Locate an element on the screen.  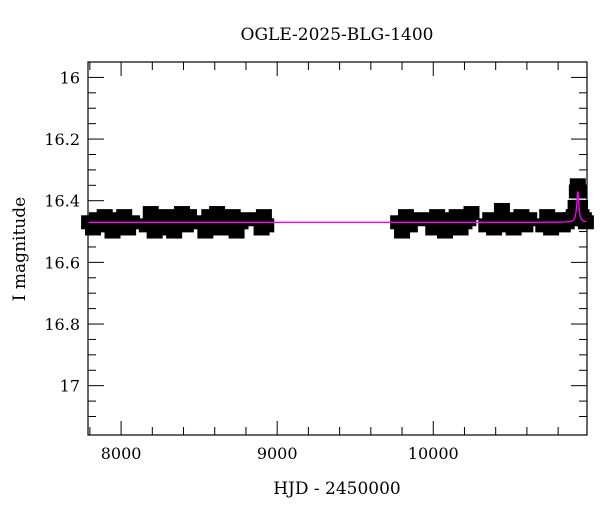
y-tick-label: 16.4 is located at coordinates (62, 201).